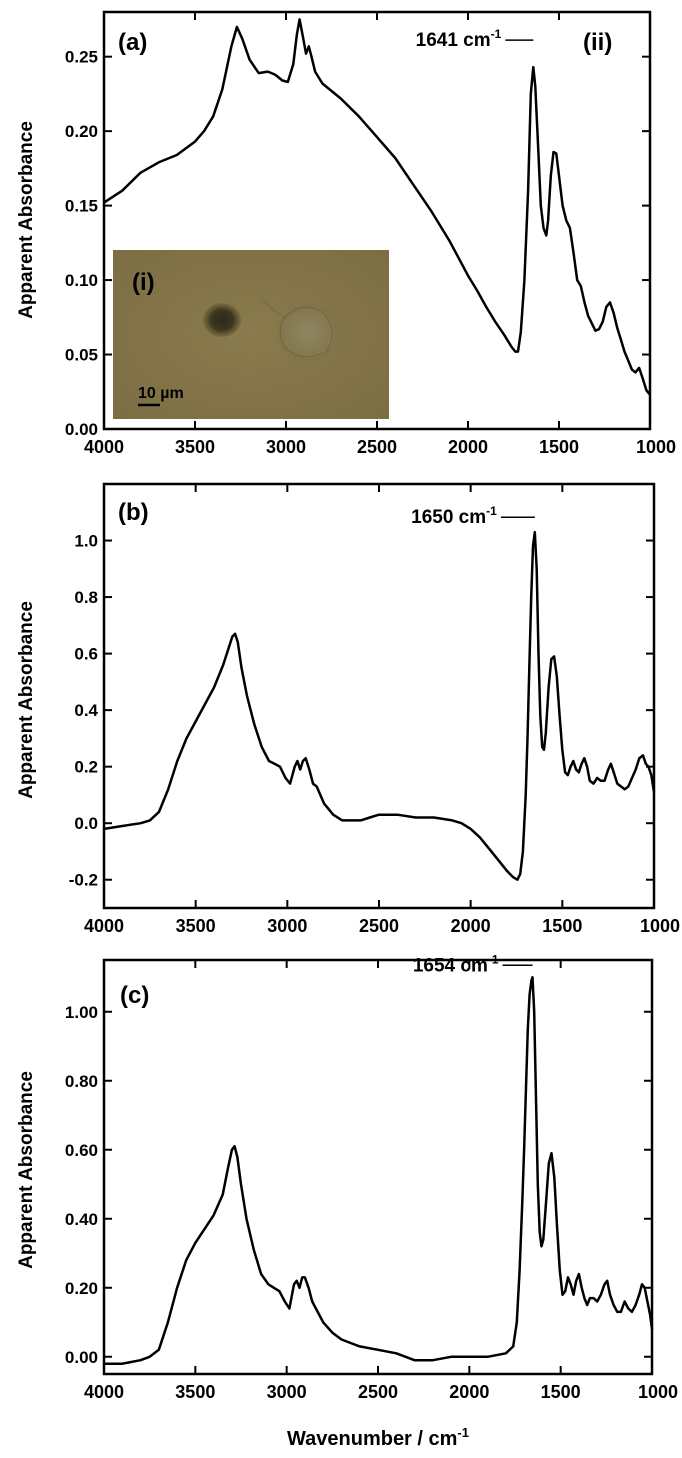 The height and width of the screenshot is (1458, 682). What do you see at coordinates (132, 42) in the screenshot?
I see `panel-label-a: (a)` at bounding box center [132, 42].